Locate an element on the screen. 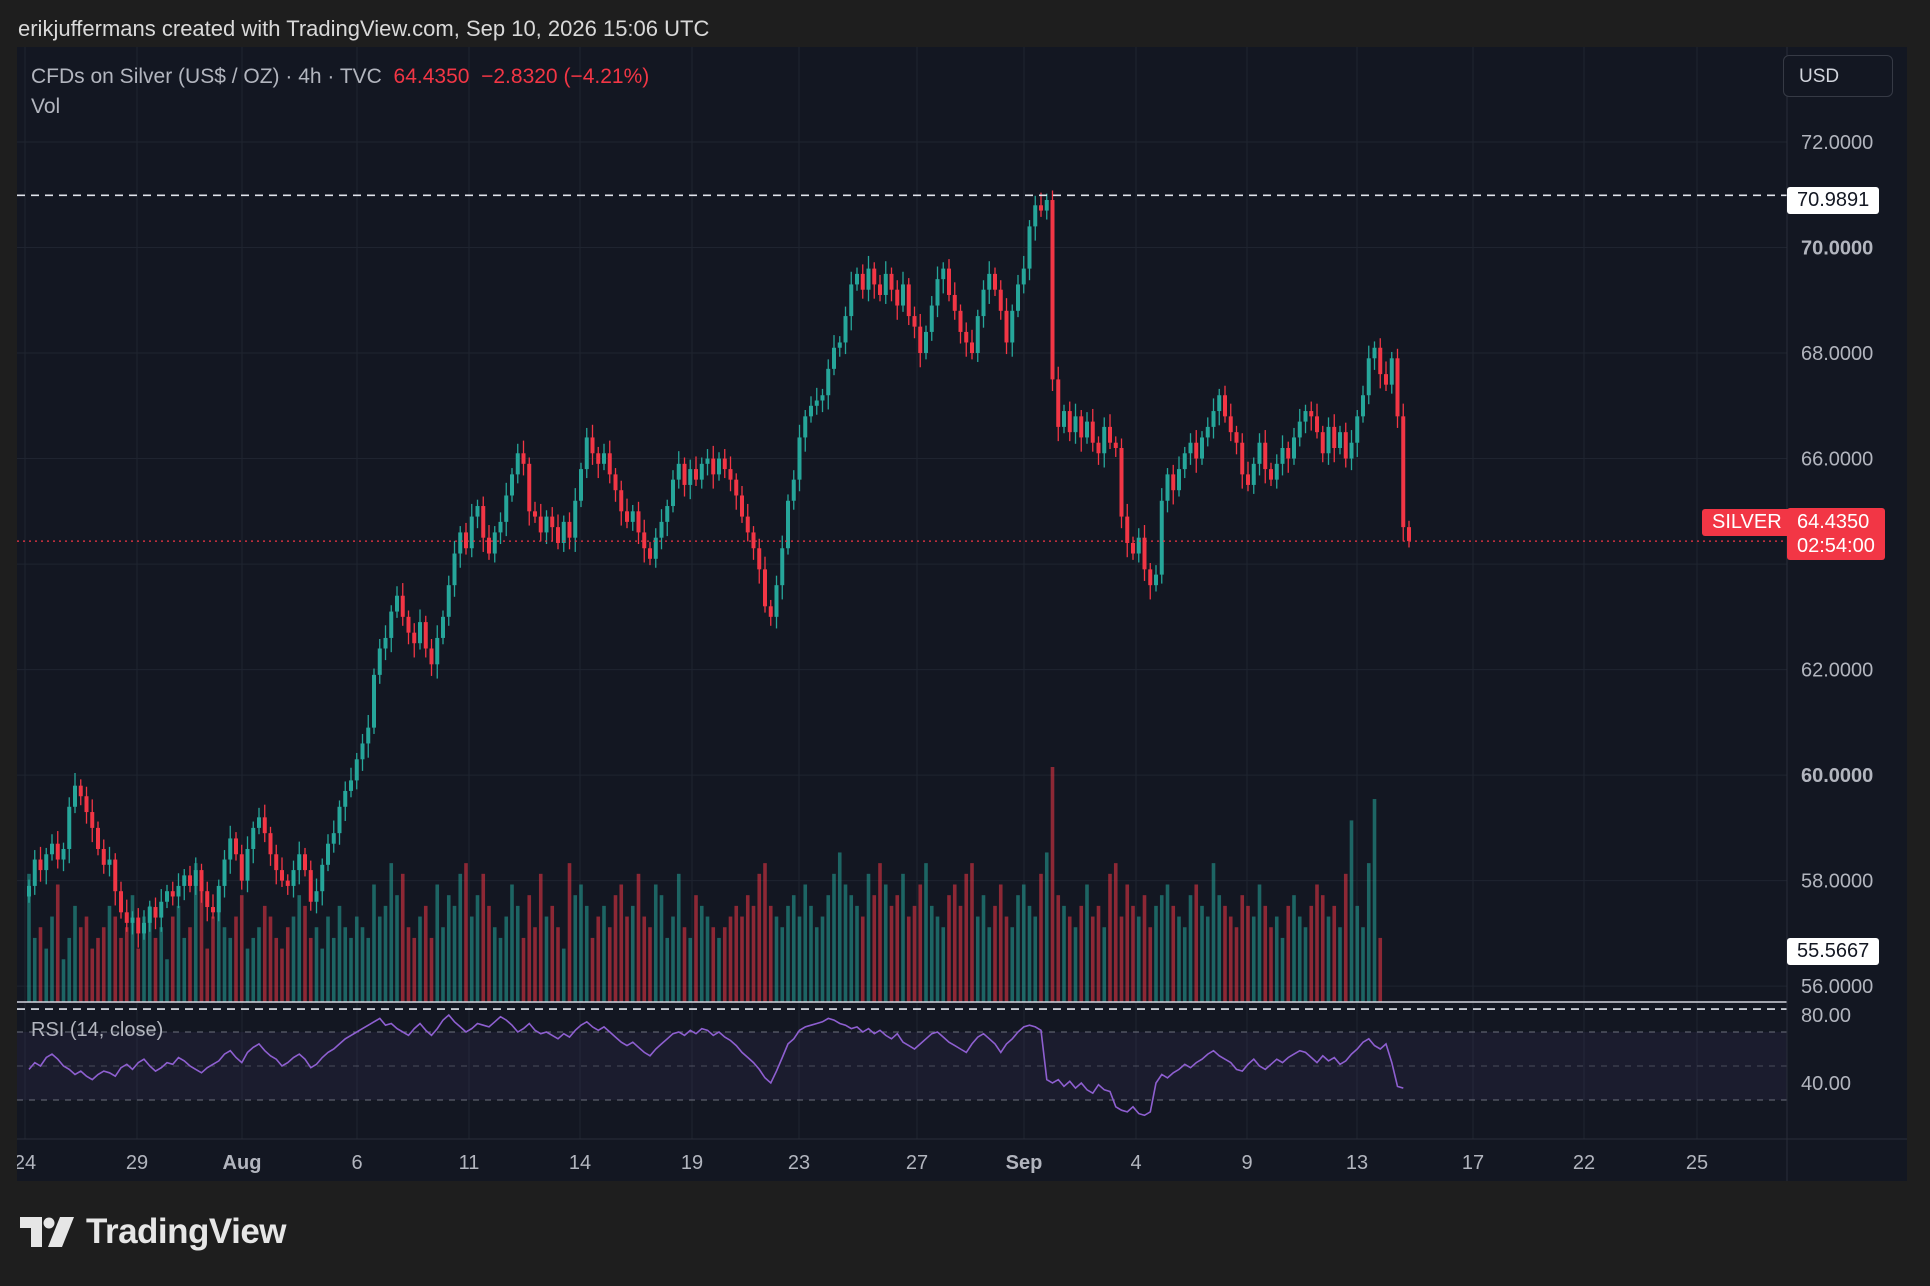 This screenshot has height=1286, width=1930. rsi-tick-label: 40.00 is located at coordinates (1826, 1084).